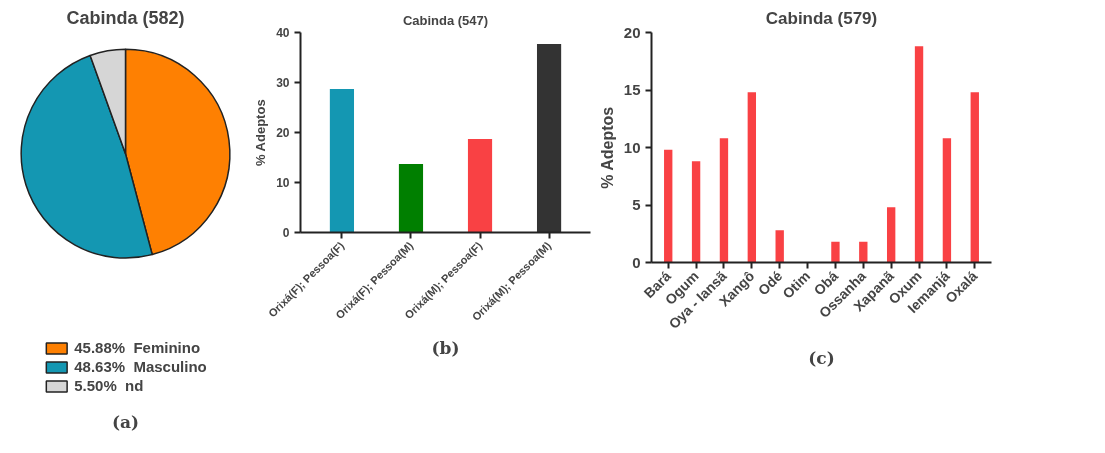 This screenshot has width=1105, height=453. I want to click on chart-title: Cabinda (547), so click(445, 20).